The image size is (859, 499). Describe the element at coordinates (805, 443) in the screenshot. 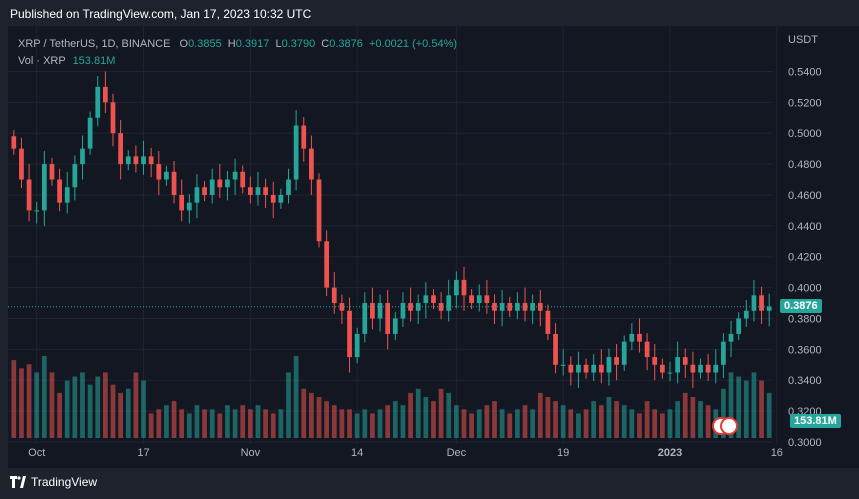

I see `y-tick-label: 0.3000` at that location.